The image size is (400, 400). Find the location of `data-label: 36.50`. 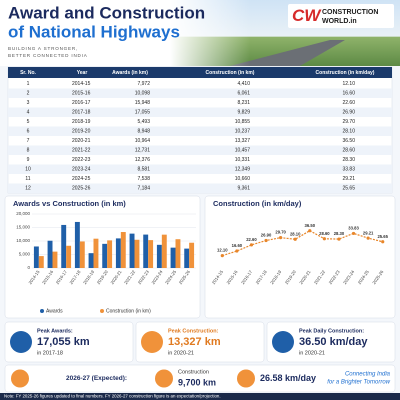

data-label: 36.50 is located at coordinates (310, 225).